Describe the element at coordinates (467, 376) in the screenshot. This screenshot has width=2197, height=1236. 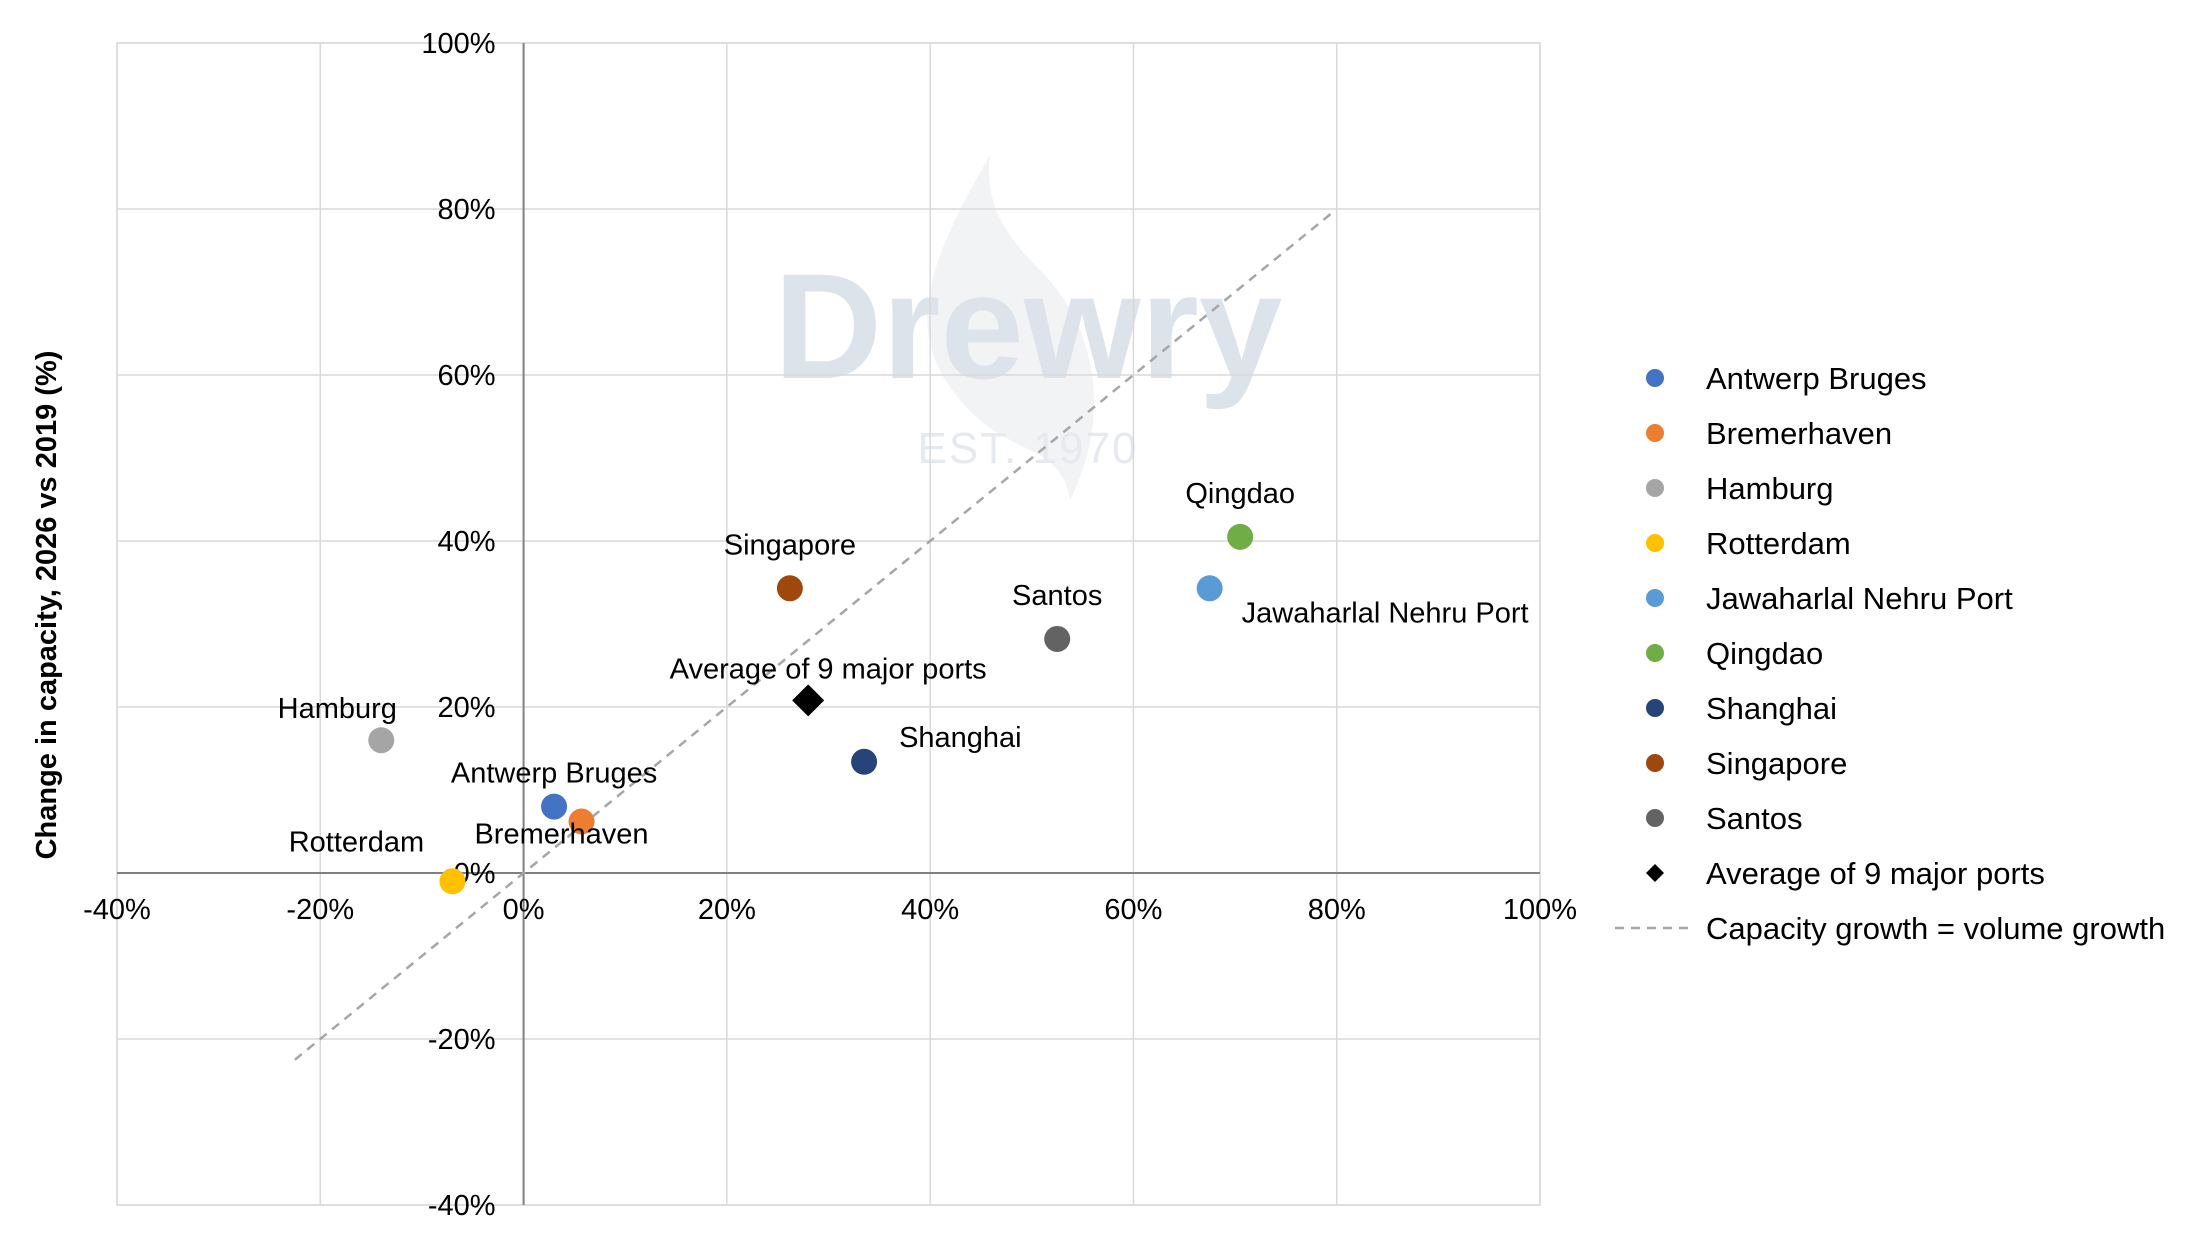
I see `y-tick-label: 60%` at that location.